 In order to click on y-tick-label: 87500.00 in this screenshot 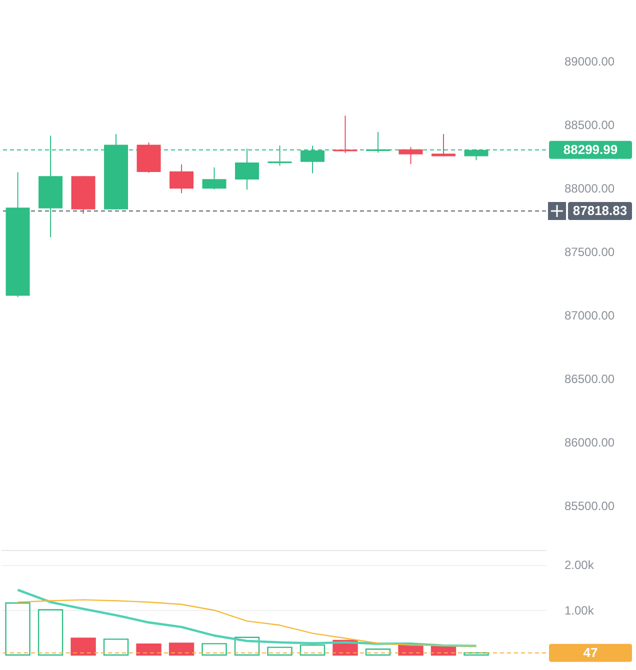, I will do `click(589, 252)`.